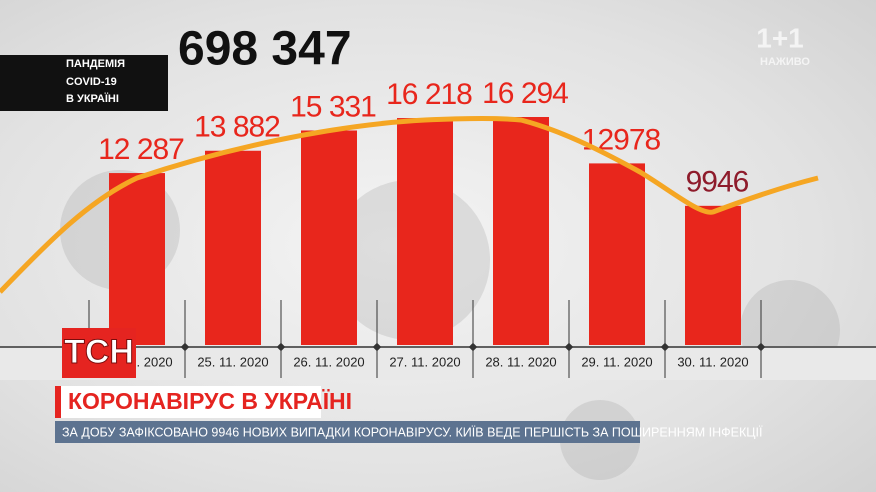 Image resolution: width=876 pixels, height=492 pixels. Describe the element at coordinates (265, 49) in the screenshot. I see `total: 698 347` at that location.